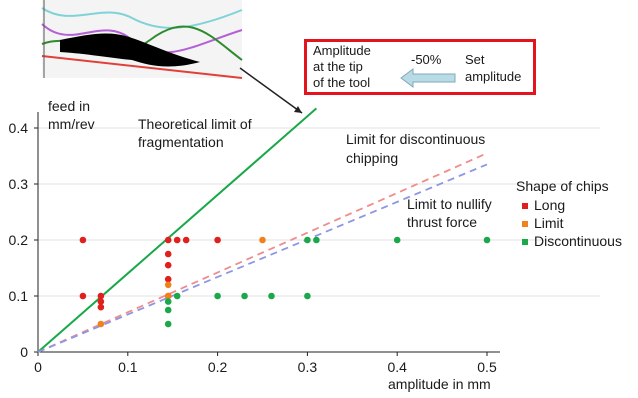 The width and height of the screenshot is (638, 398). I want to click on legend-label-limit: Limit, so click(549, 223).